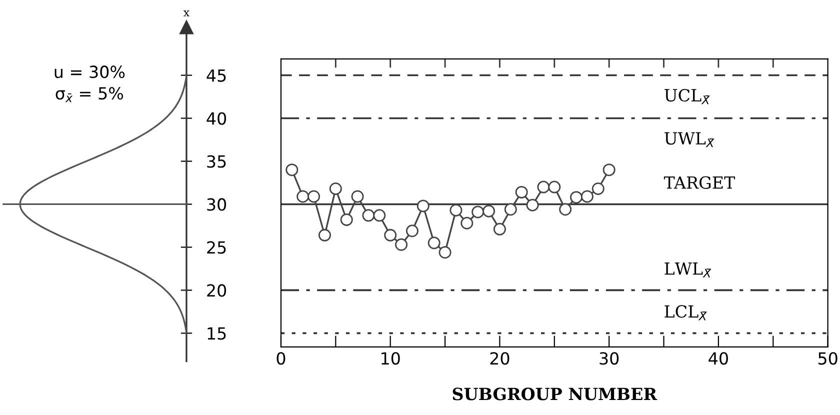 This screenshot has width=840, height=415. Describe the element at coordinates (699, 182) in the screenshot. I see `ref-line-label: TARGET` at that location.